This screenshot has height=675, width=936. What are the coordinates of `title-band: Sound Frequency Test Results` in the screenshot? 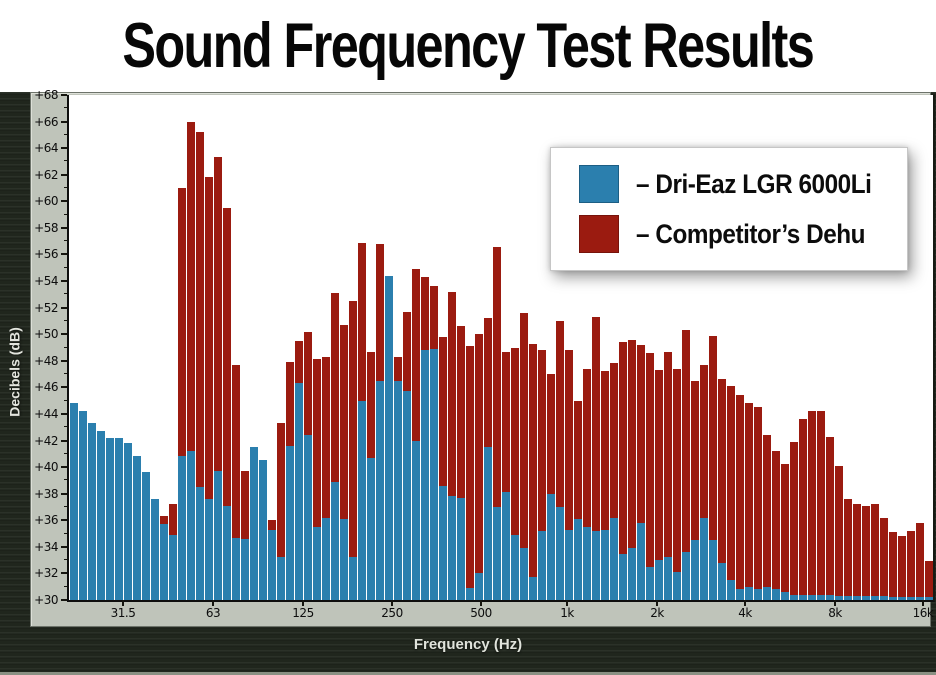 It's located at (468, 46).